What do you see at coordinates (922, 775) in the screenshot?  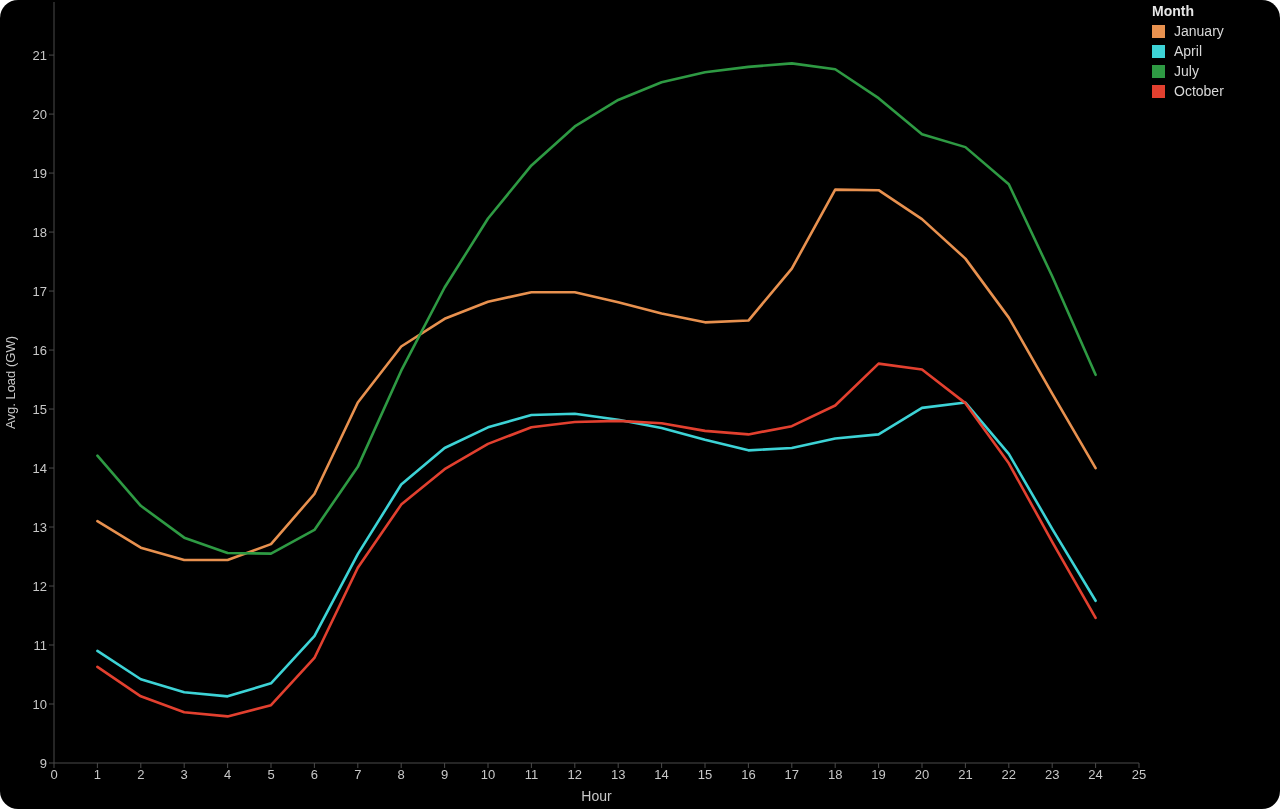 I see `x-tick-label: 20` at bounding box center [922, 775].